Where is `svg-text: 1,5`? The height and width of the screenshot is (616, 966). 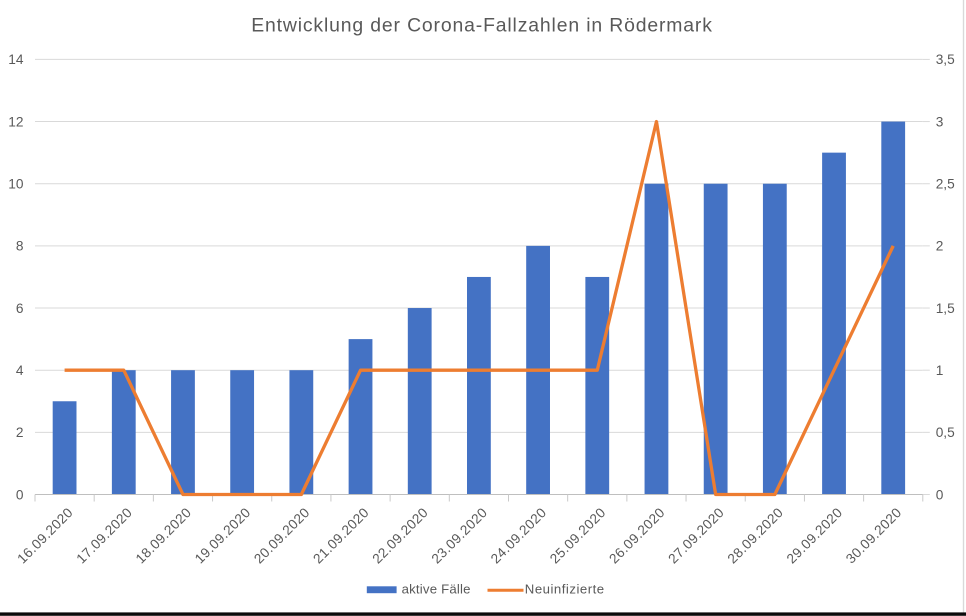 svg-text: 1,5 is located at coordinates (945, 308).